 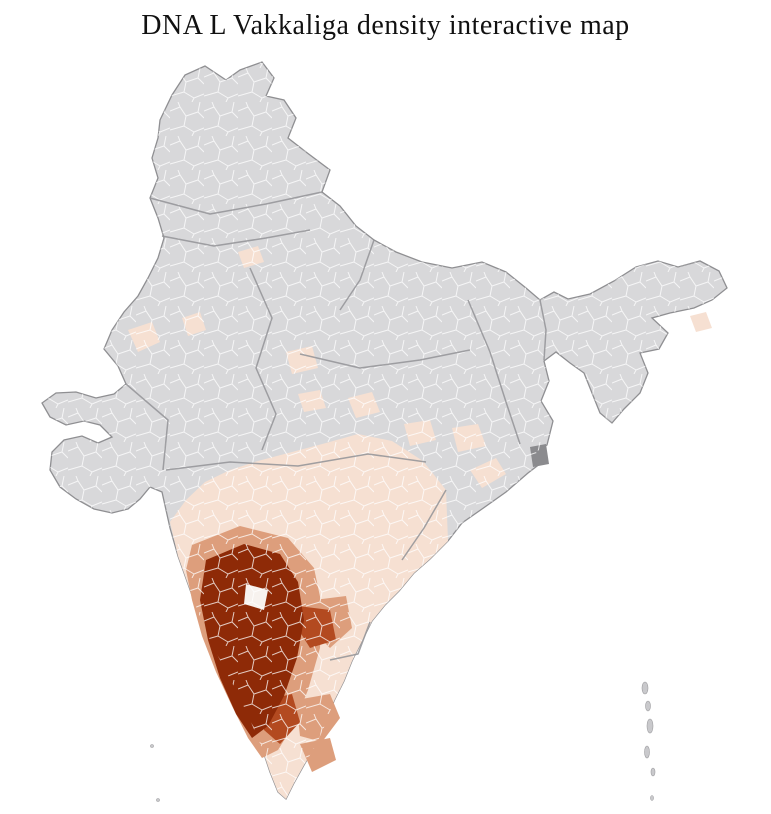 I want to click on page-title: DNA L Vakkaliga density interactive map, so click(x=385, y=25).